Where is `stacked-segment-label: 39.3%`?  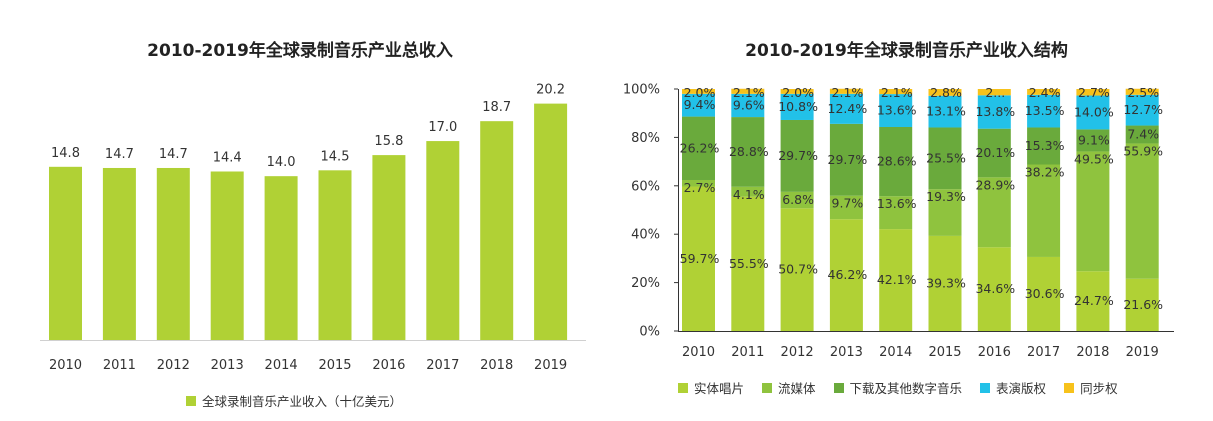
stacked-segment-label: 39.3% is located at coordinates (946, 282).